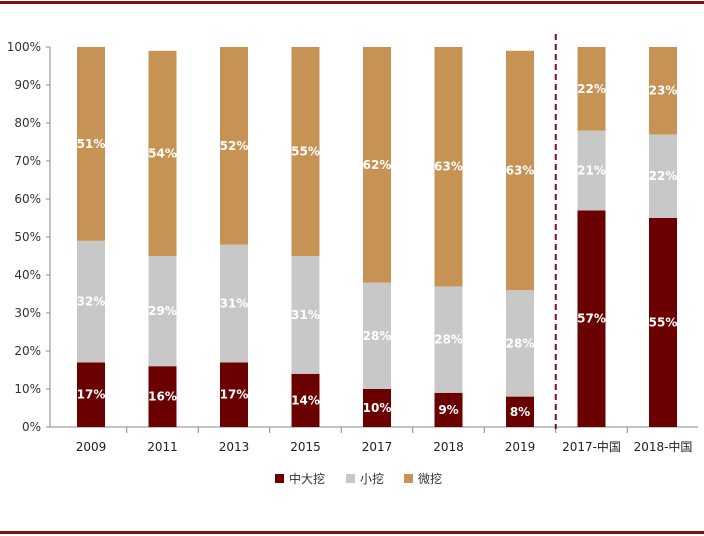 This screenshot has width=704, height=536. I want to click on y-tick-label: 100%, so click(24, 47).